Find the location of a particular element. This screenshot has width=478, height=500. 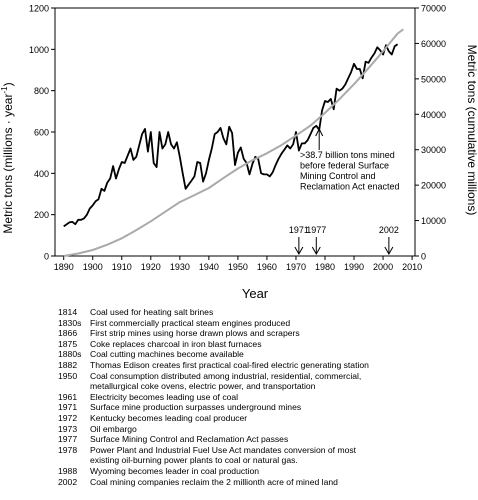

y-left-tick-label: 1000 is located at coordinates (39, 50).